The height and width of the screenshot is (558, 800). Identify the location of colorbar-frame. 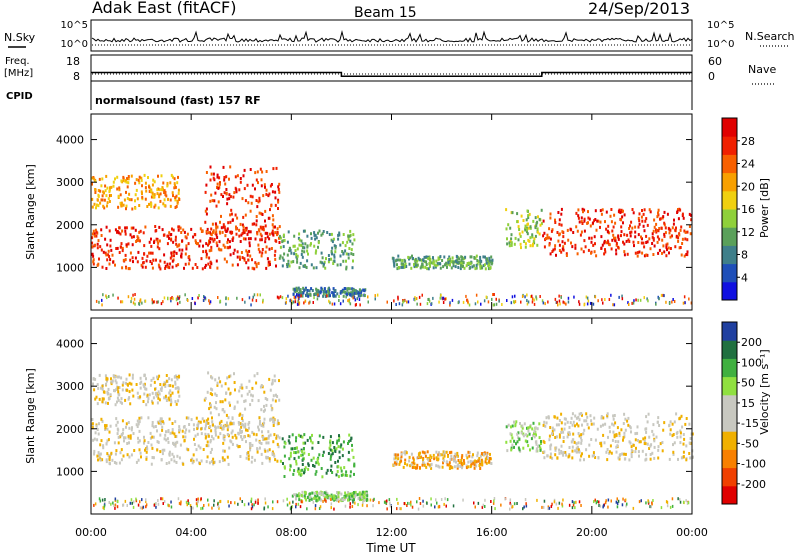
(729, 413).